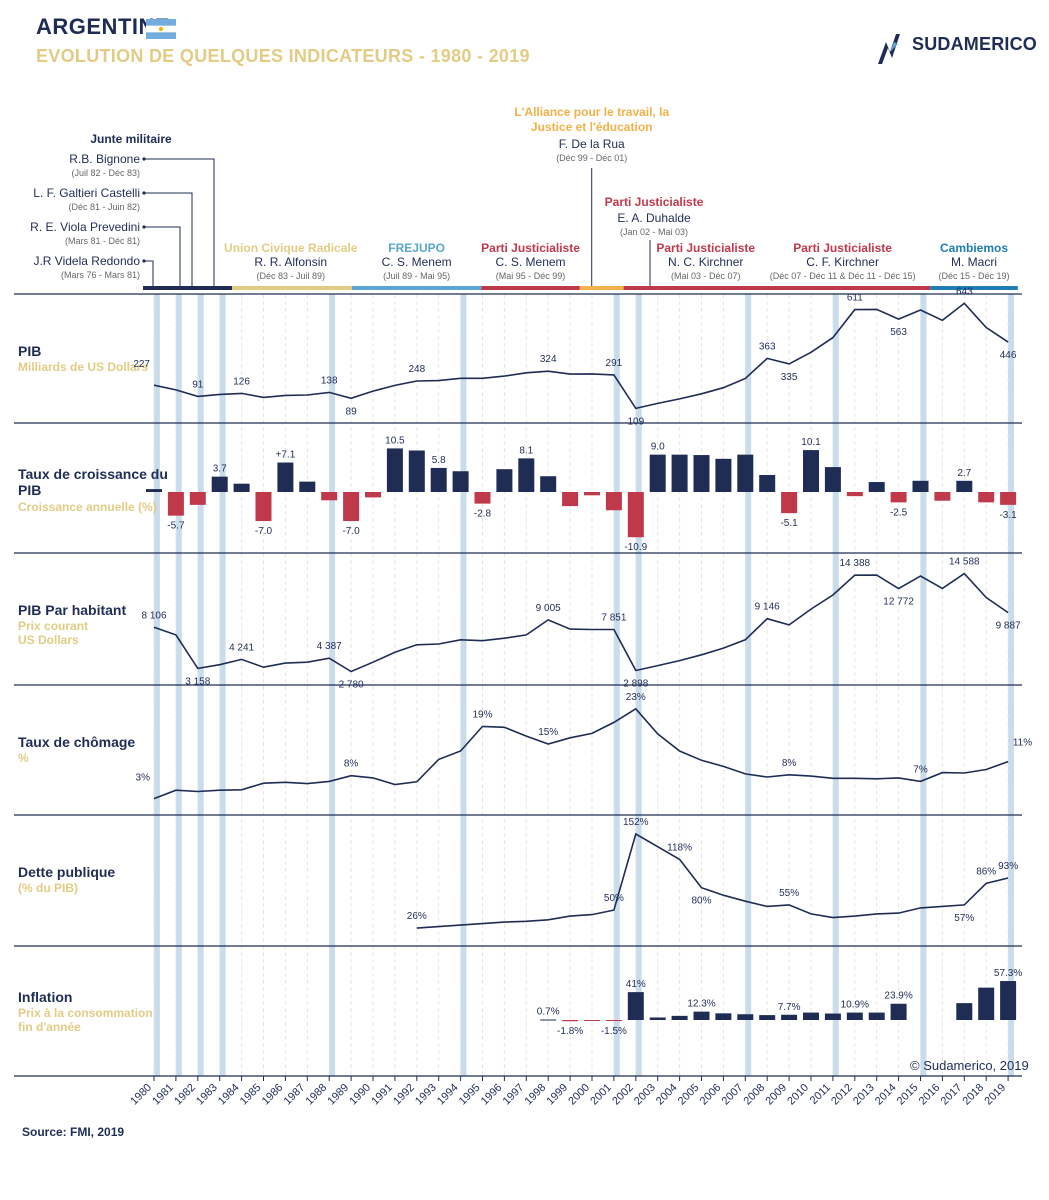 The height and width of the screenshot is (1200, 1049). I want to click on data-label: 8%, so click(351, 764).